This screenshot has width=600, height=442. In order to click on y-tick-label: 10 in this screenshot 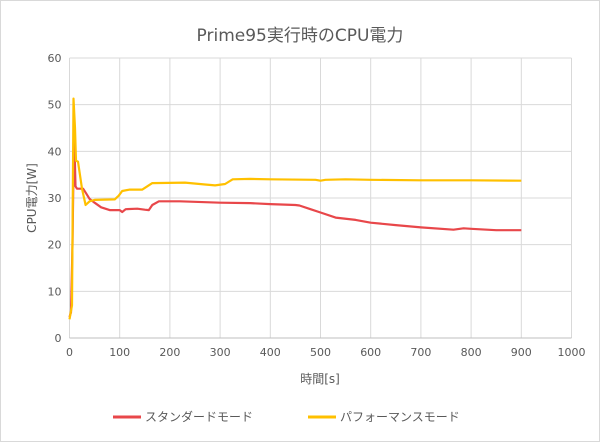, I will do `click(55, 291)`.